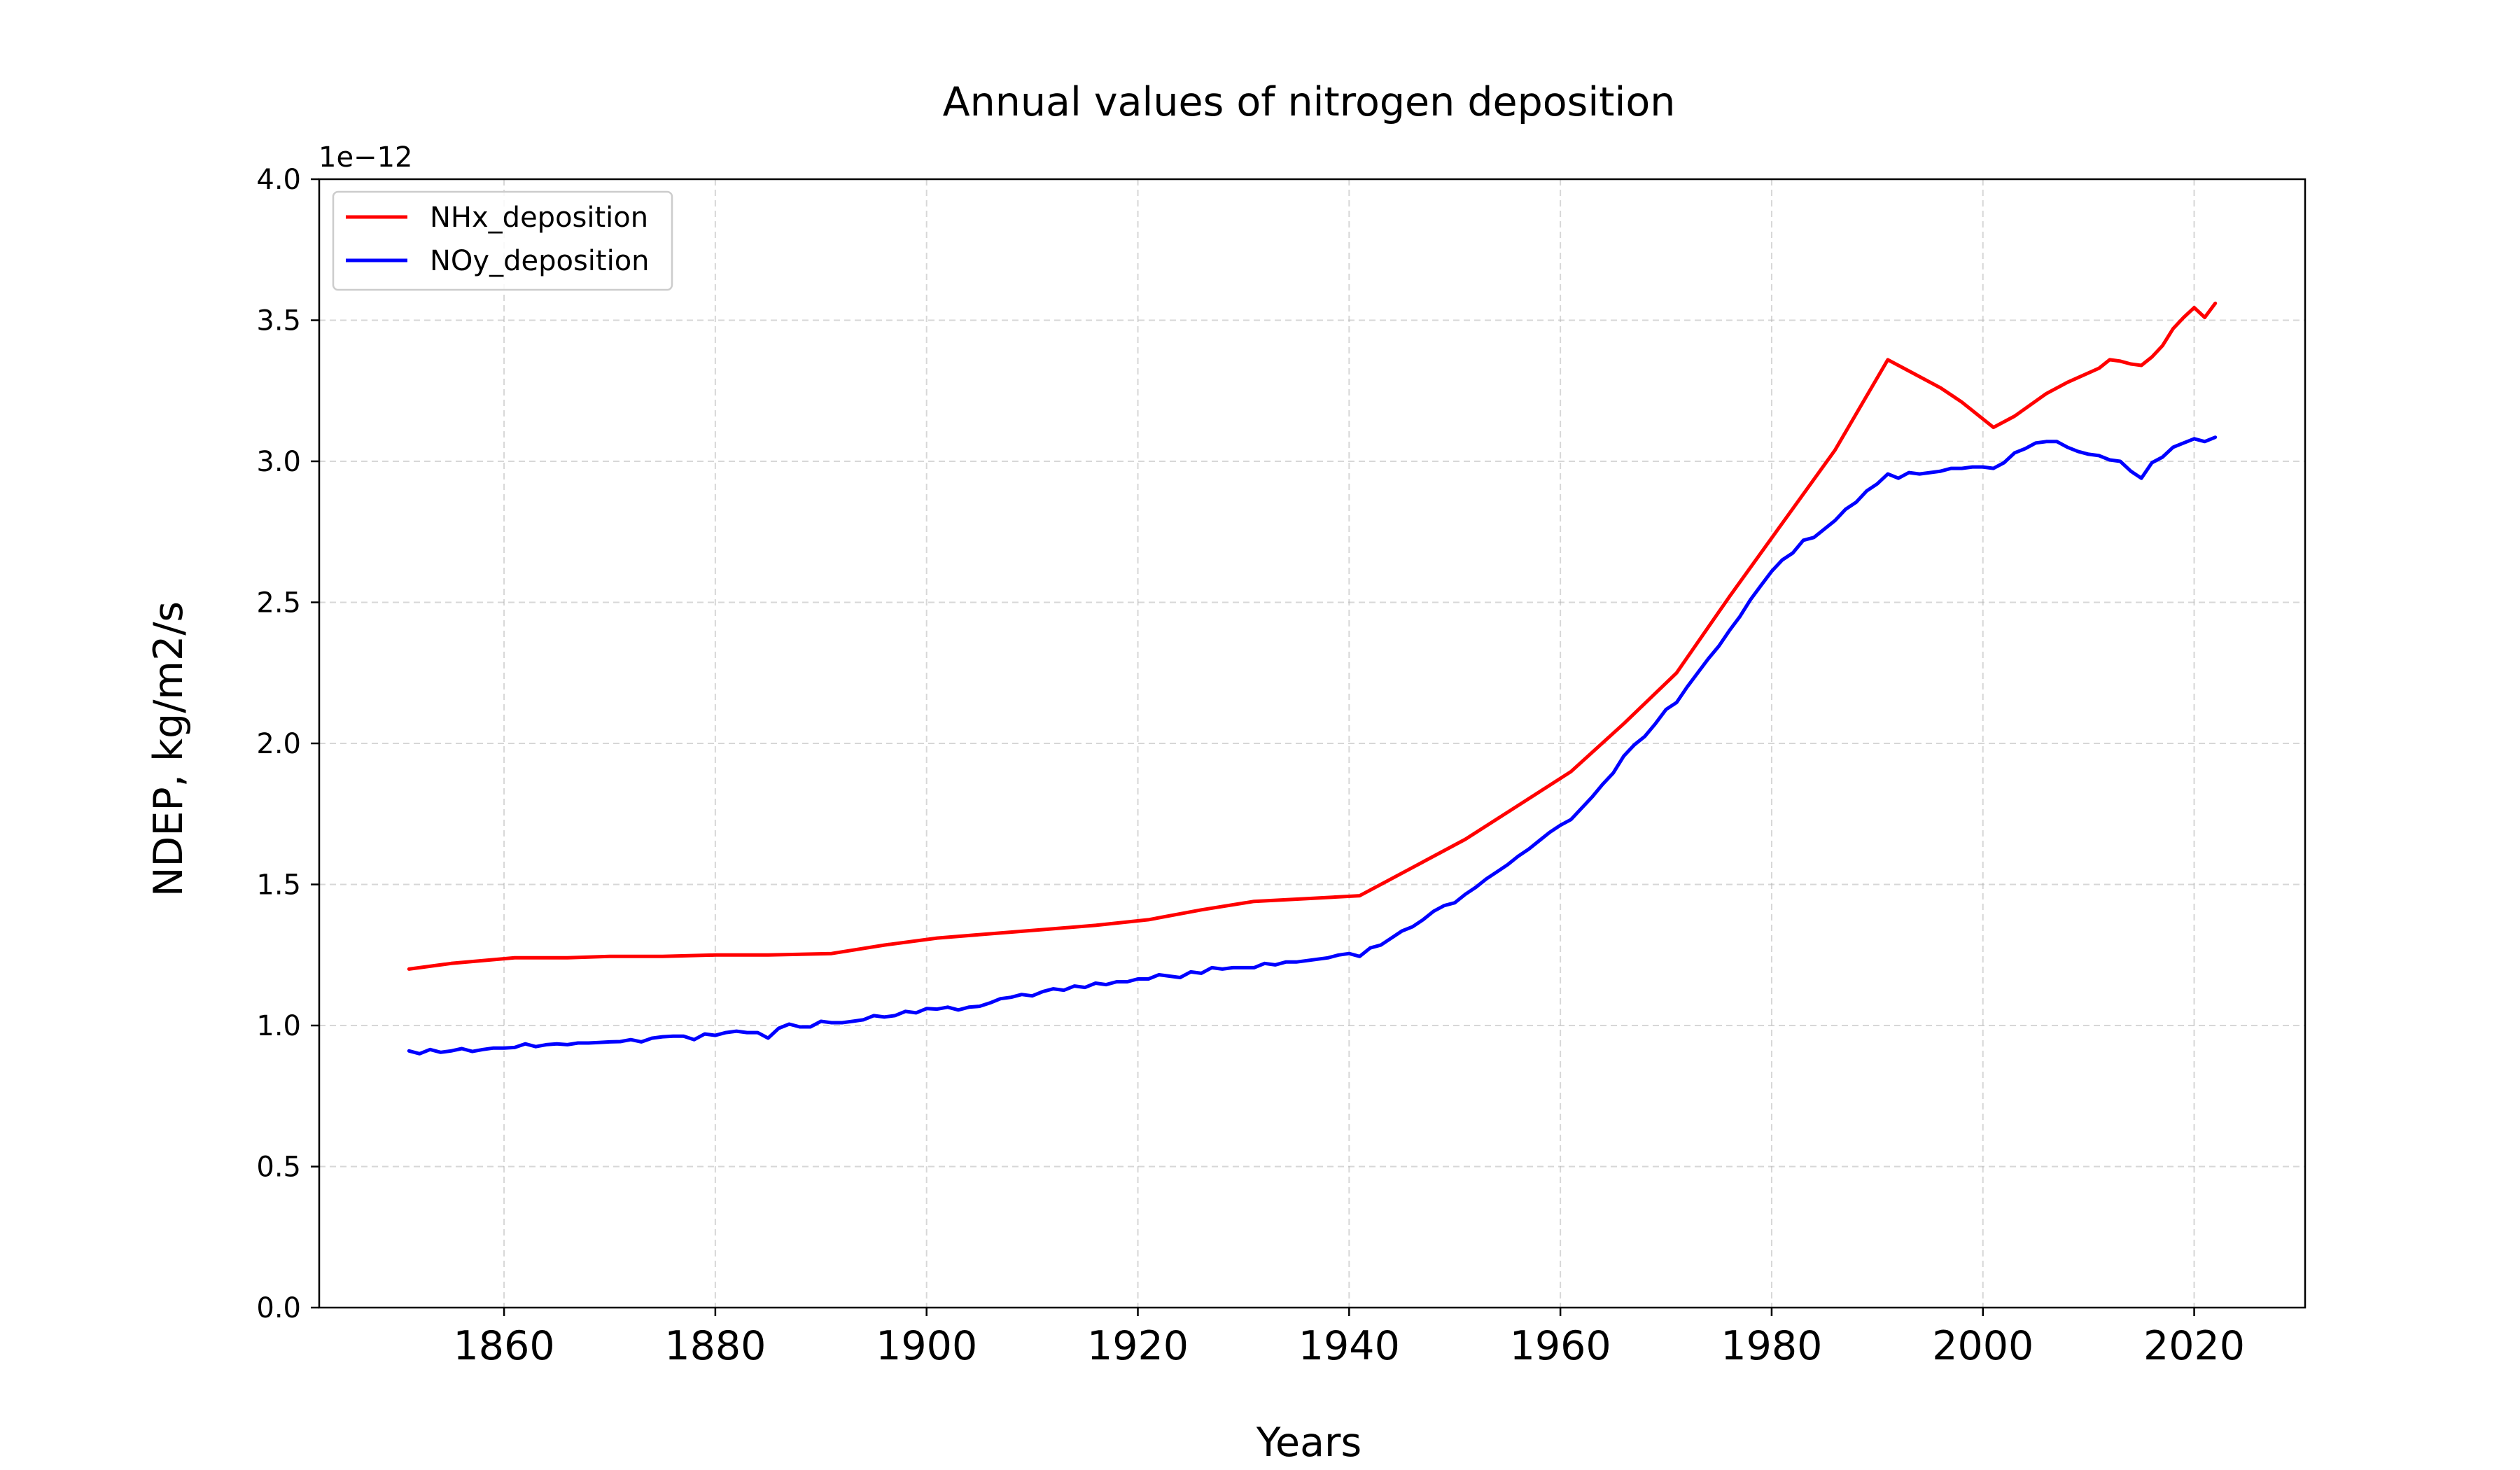  Describe the element at coordinates (278, 1026) in the screenshot. I see `y-tick-label: 1.0` at that location.